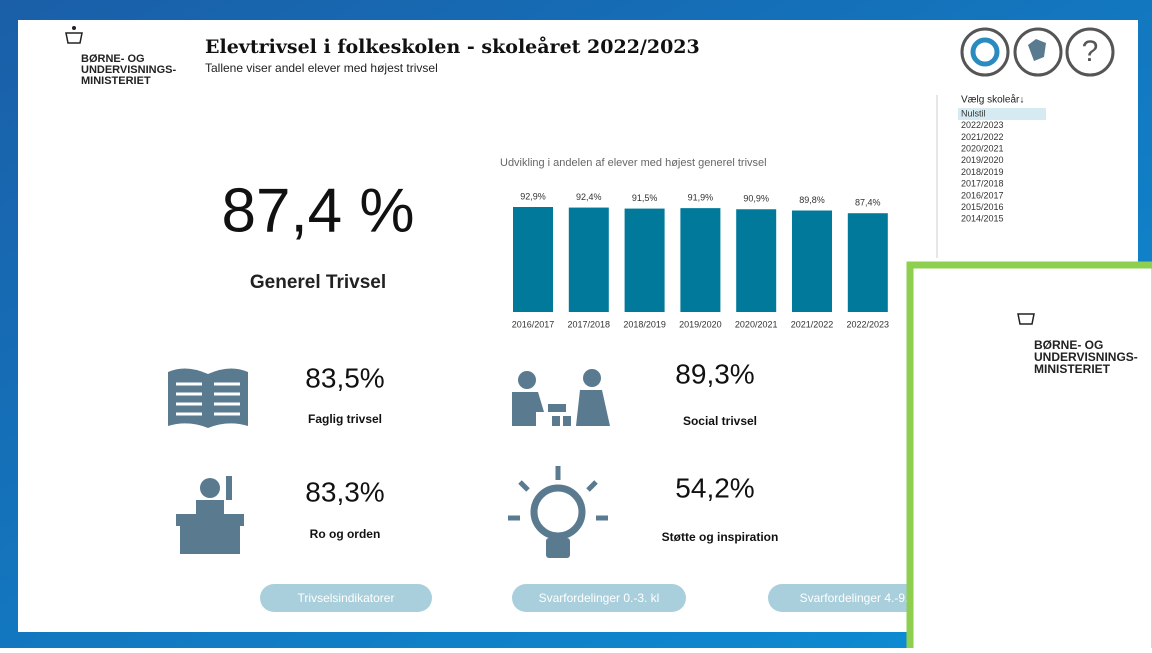 The width and height of the screenshot is (1152, 653). I want to click on overlay-logo: BØRNE- OG UNDERVISNINGS- MINISTERIET, so click(1077, 344).